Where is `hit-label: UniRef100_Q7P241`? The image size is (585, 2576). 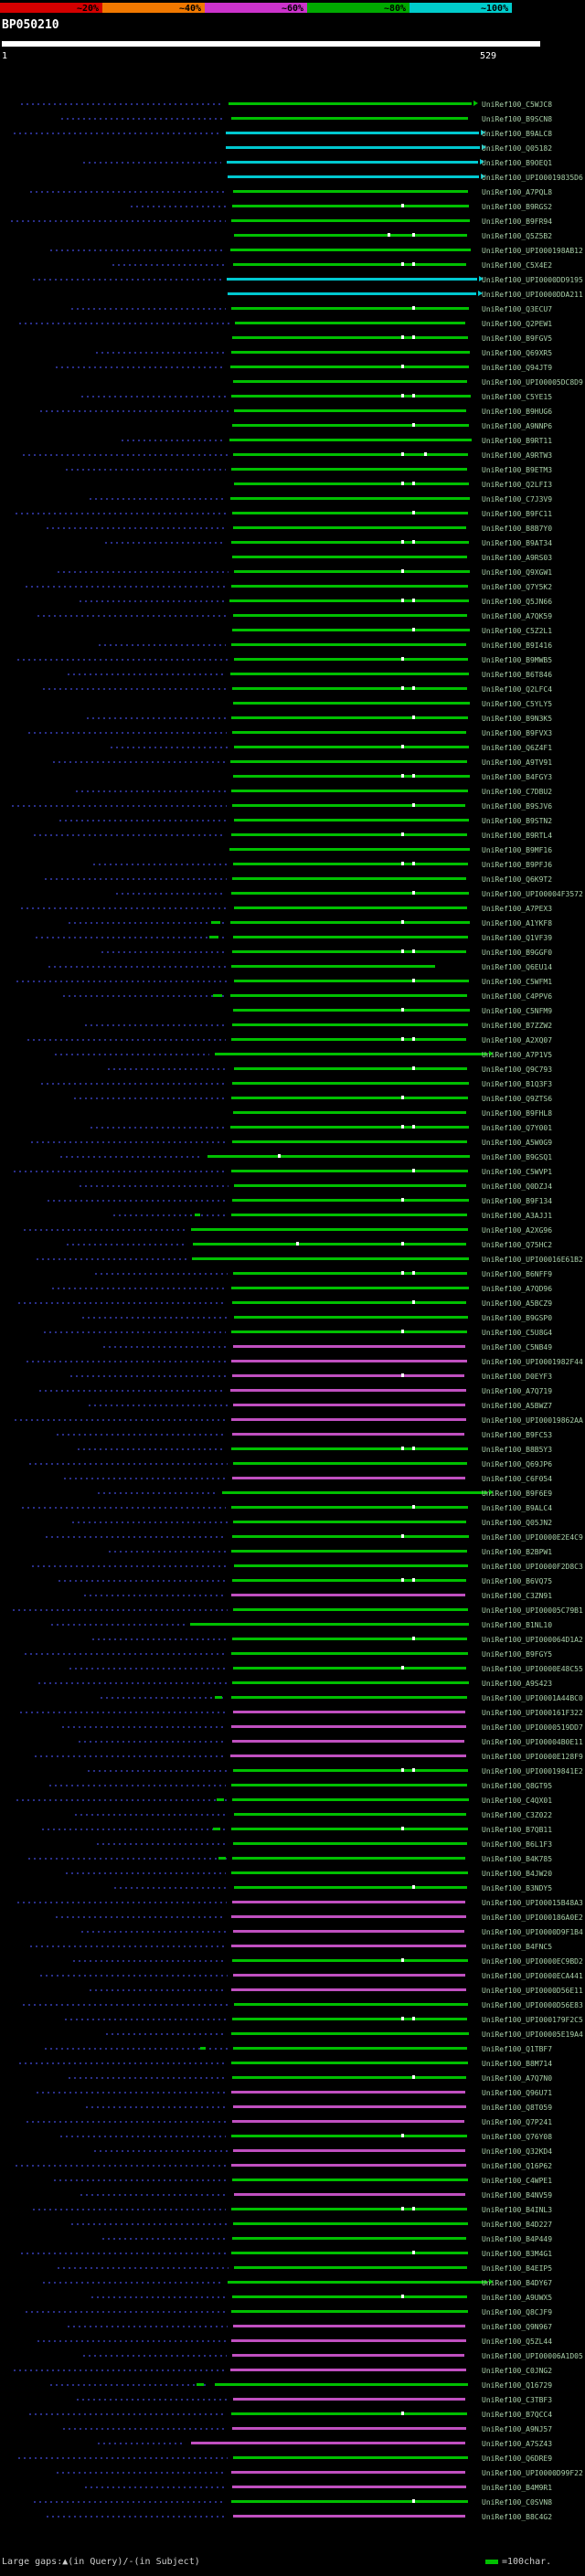
hit-label: UniRef100_Q7P241 is located at coordinates (517, 2122).